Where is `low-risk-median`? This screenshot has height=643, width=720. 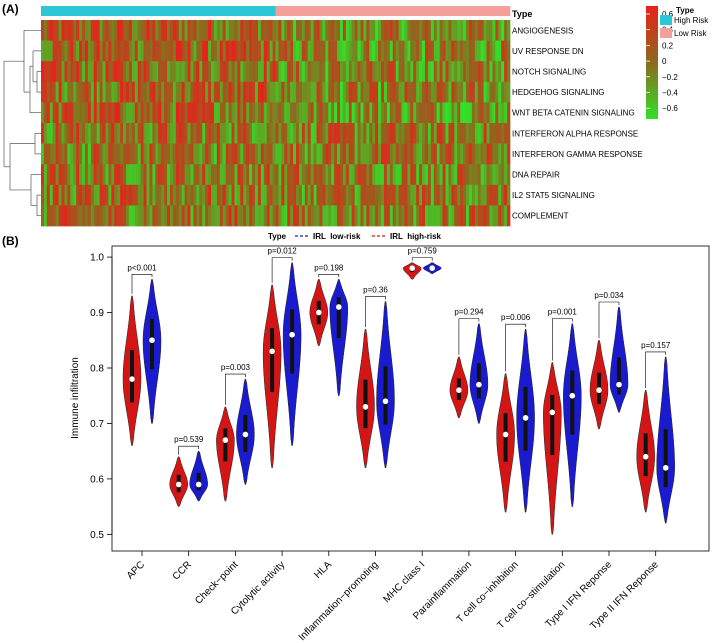
low-risk-median is located at coordinates (665, 467).